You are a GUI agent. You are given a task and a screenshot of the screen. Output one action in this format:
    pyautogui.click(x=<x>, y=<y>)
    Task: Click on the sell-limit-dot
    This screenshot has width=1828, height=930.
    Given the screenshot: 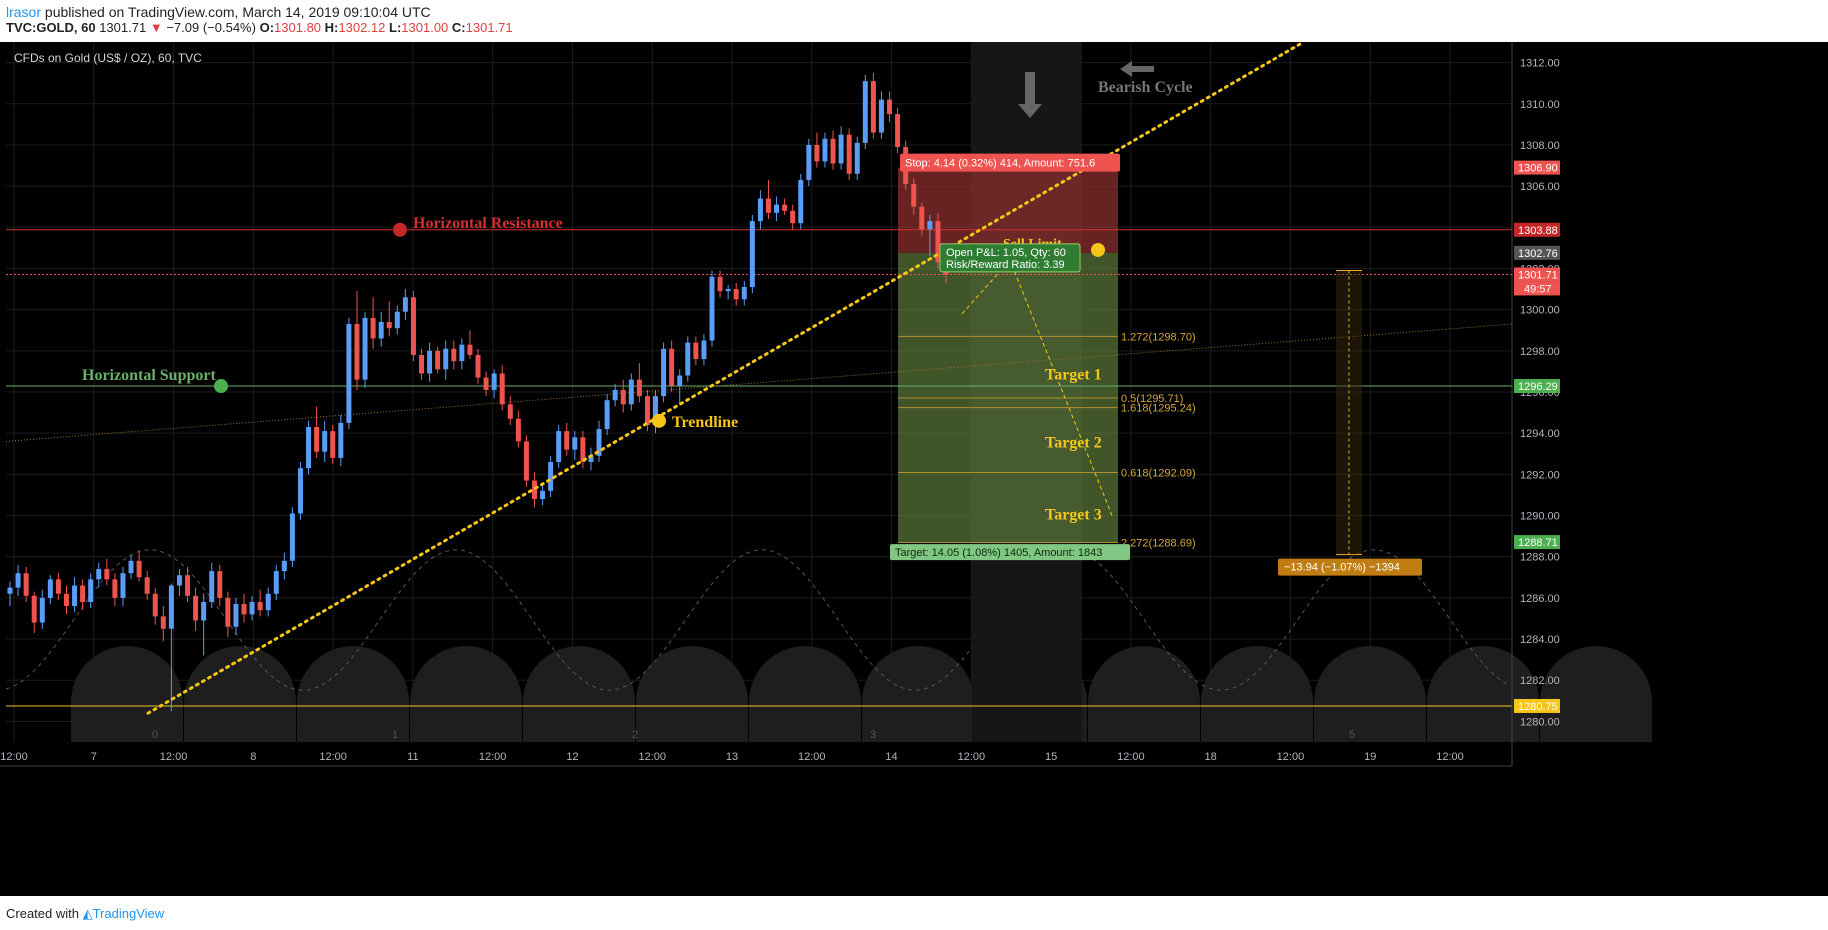 What is the action you would take?
    pyautogui.click(x=1098, y=249)
    